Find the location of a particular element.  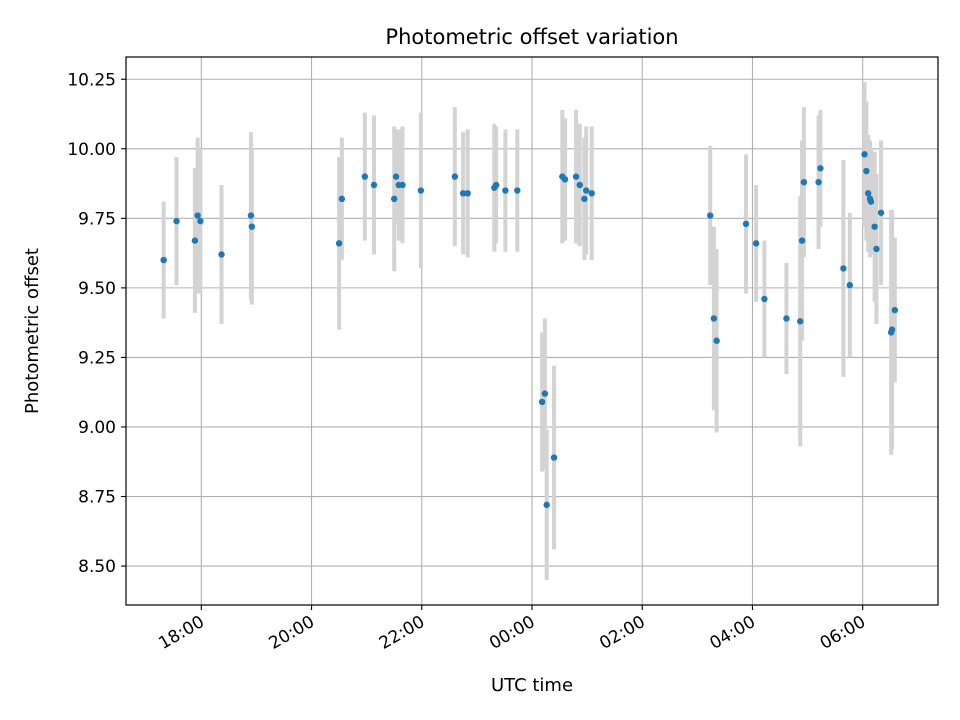

x-axis: 18:00 20:00 22:00 00:00 02:00 04:00 06:00 is located at coordinates (512, 629).